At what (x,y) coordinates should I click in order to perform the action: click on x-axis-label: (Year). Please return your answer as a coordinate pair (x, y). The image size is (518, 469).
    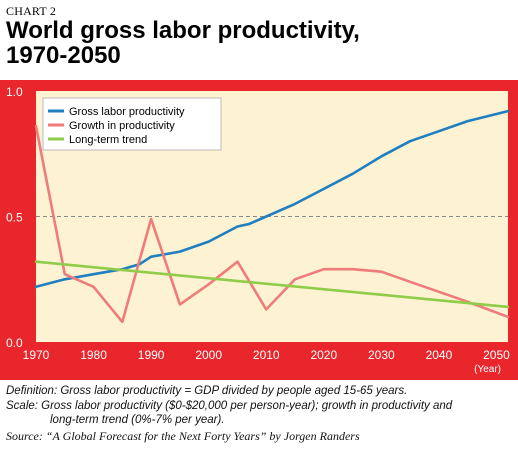
    Looking at the image, I should click on (487, 369).